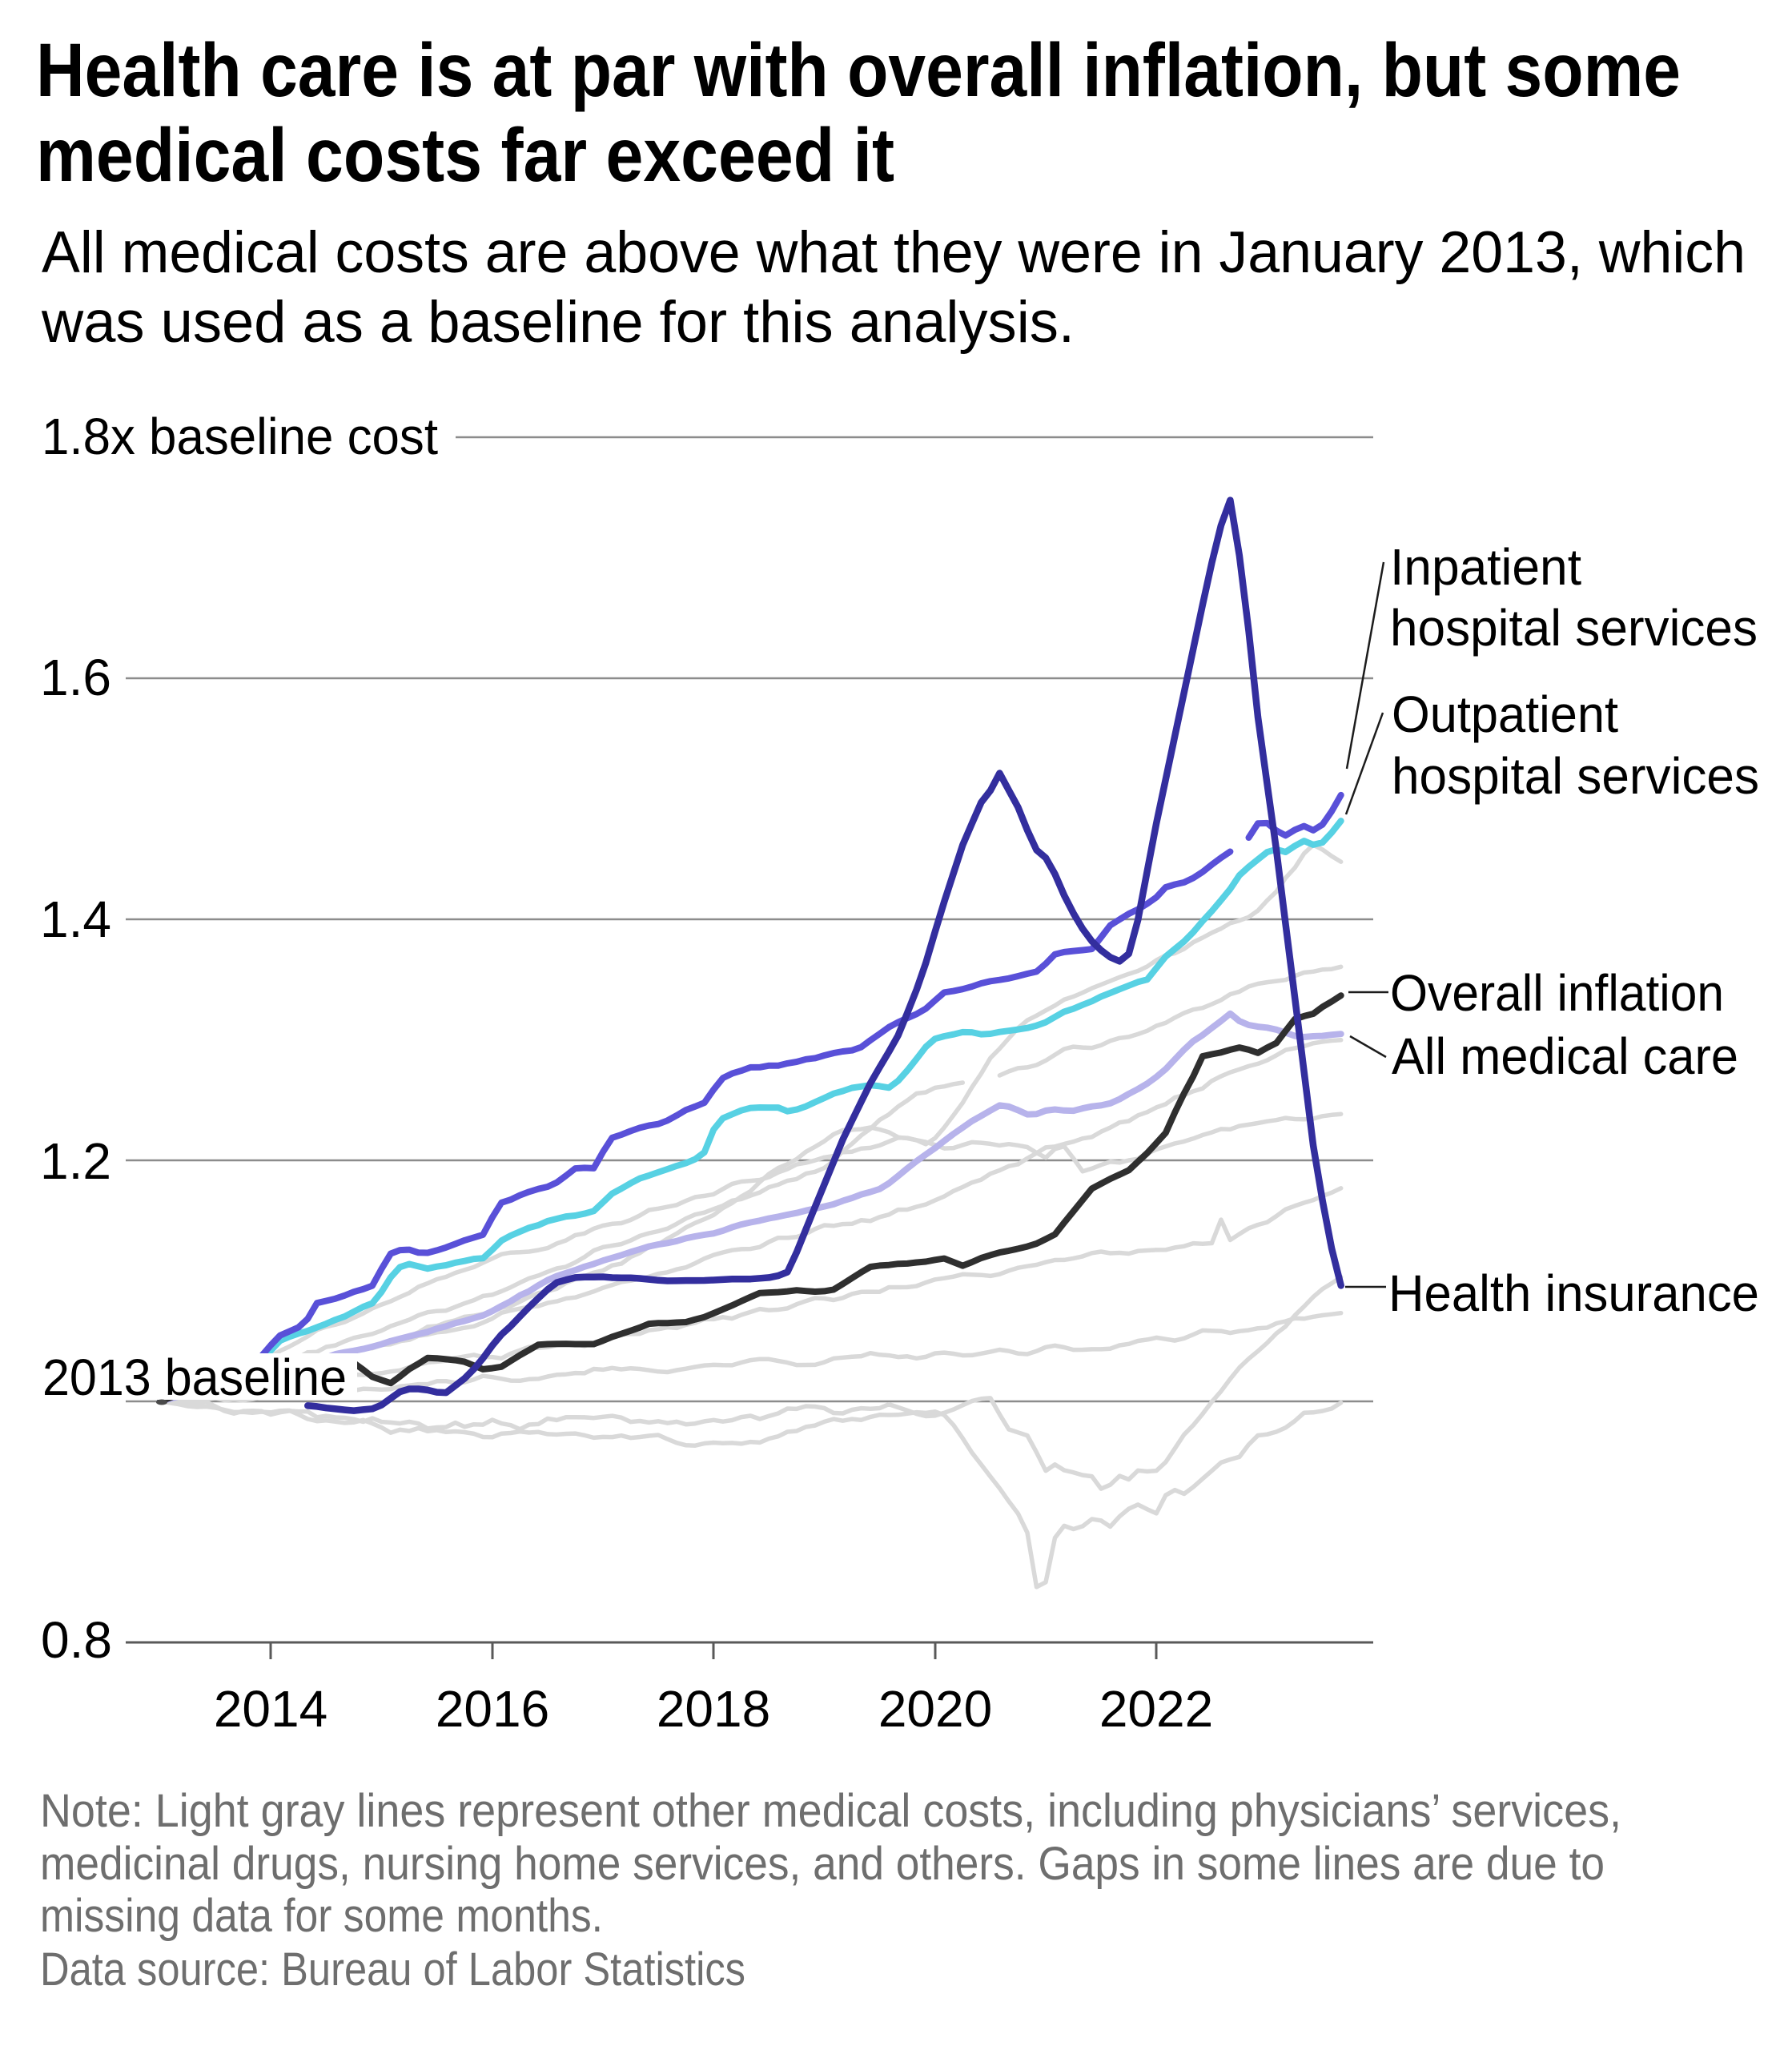 This screenshot has width=1792, height=2050. I want to click on svg-text: 1.8x baseline cost, so click(240, 436).